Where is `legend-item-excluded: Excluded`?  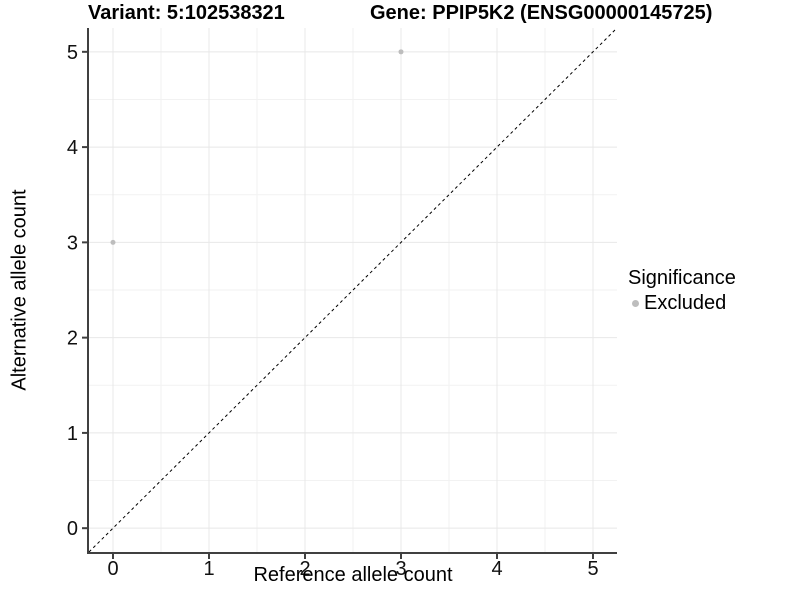 legend-item-excluded: Excluded is located at coordinates (682, 303).